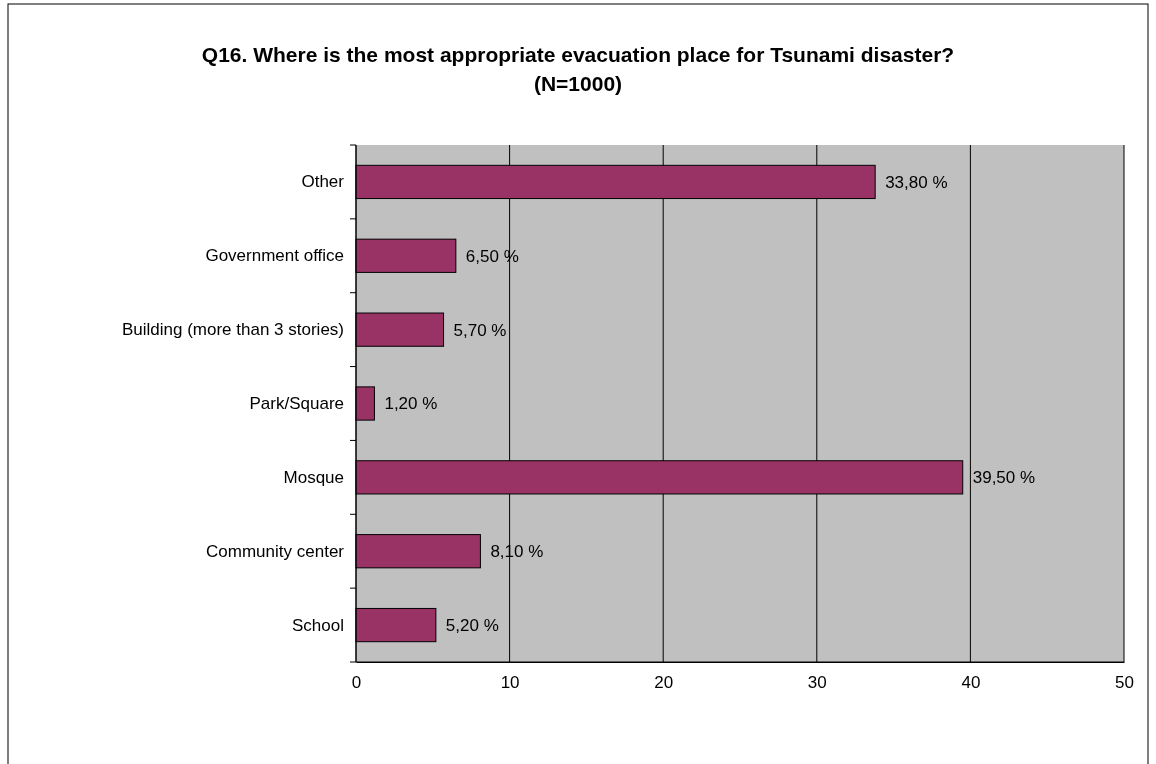 This screenshot has height=764, width=1156. I want to click on chart-title: Q16. Where is the most appropriate evacuation place for Tsunami disaster? (N=1000), so click(578, 69).